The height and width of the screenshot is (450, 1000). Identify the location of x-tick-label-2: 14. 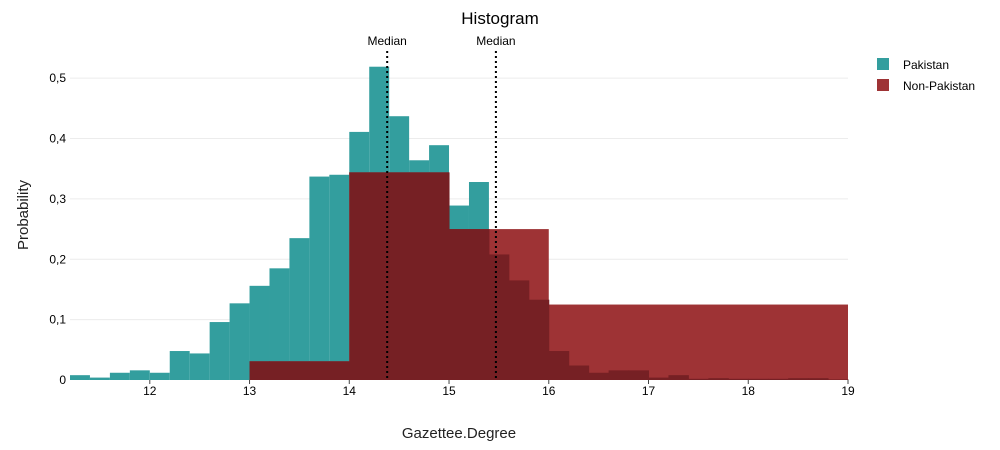
(350, 391).